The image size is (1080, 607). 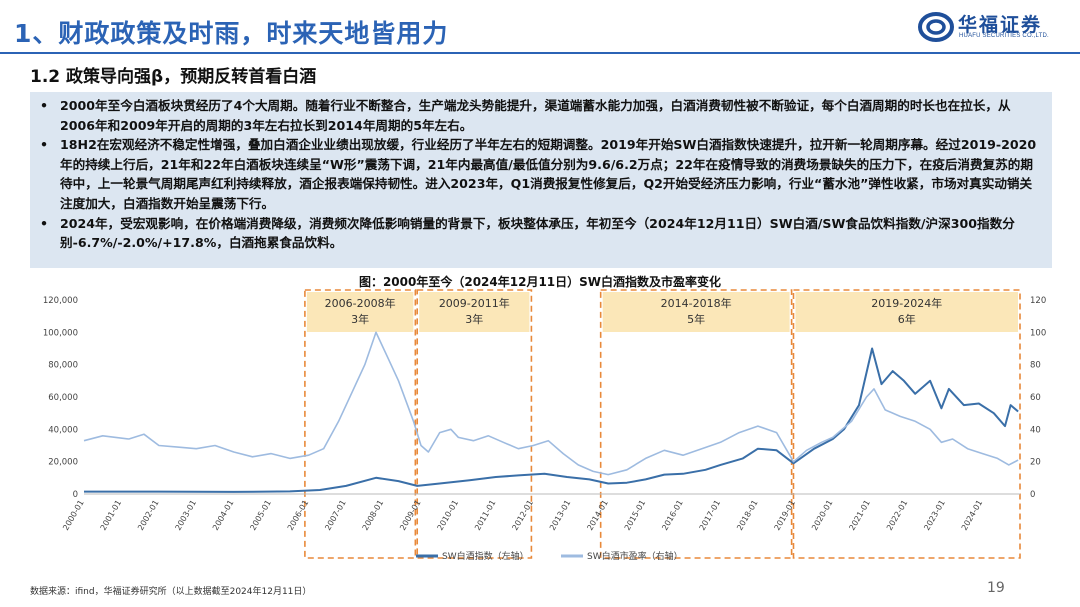 I want to click on x-tick-label: 2011-01, so click(x=485, y=514).